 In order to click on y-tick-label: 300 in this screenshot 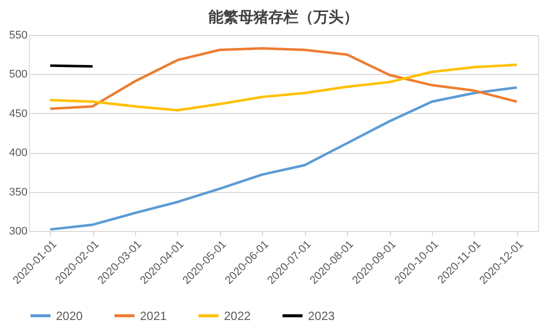, I will do `click(18, 232)`.